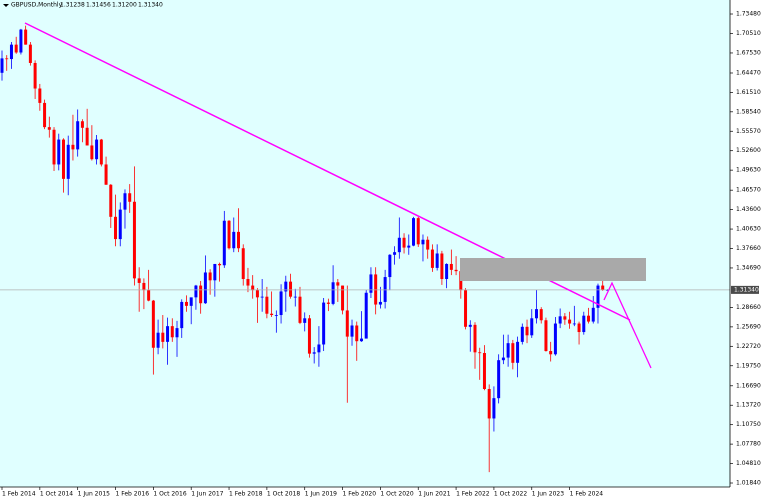 The image size is (763, 500). Describe the element at coordinates (748, 385) in the screenshot. I see `y-tick-label: 1.16690` at that location.